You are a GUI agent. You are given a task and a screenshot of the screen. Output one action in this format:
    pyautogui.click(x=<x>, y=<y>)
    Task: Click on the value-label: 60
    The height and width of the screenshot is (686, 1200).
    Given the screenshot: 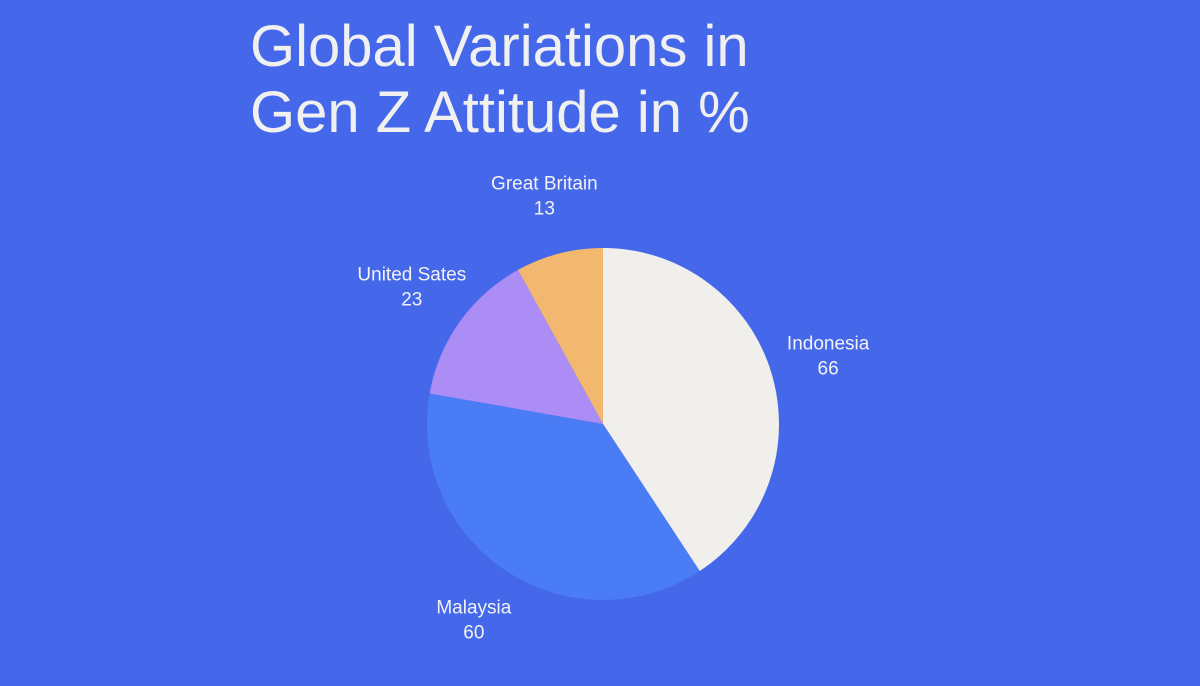 What is the action you would take?
    pyautogui.click(x=473, y=632)
    